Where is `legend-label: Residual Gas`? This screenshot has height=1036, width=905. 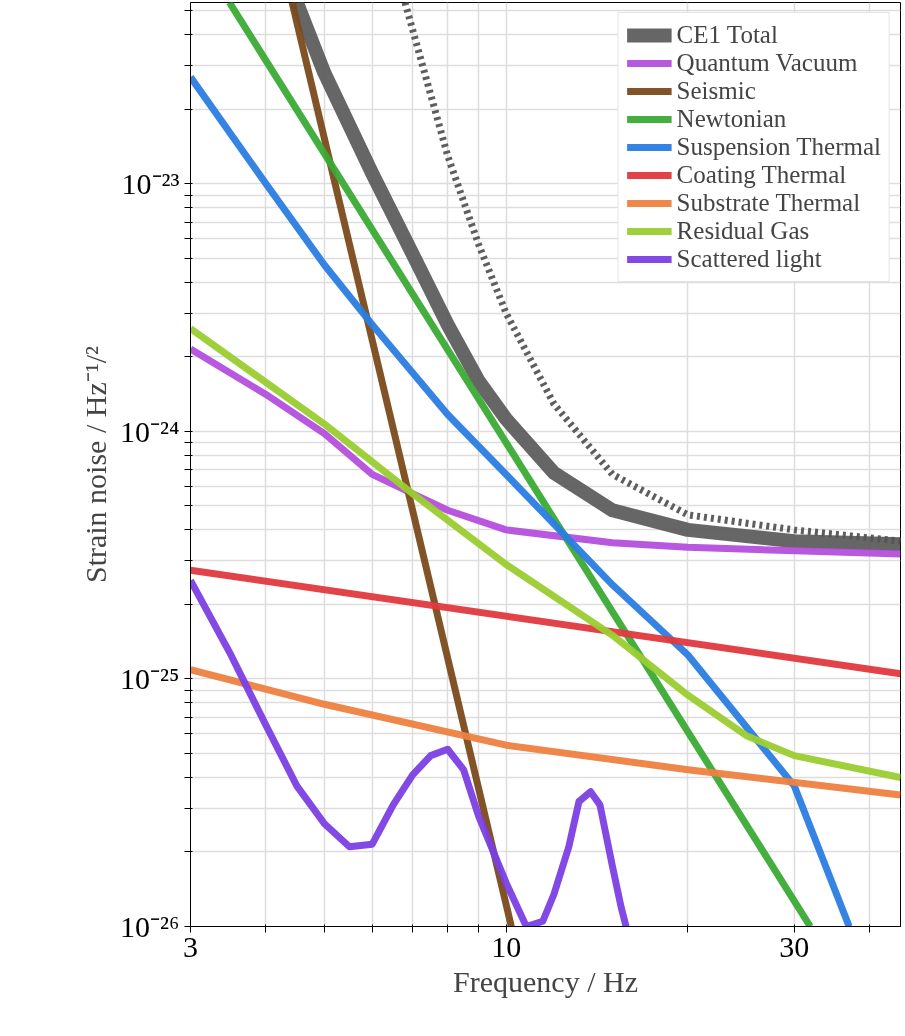
legend-label: Residual Gas is located at coordinates (743, 231).